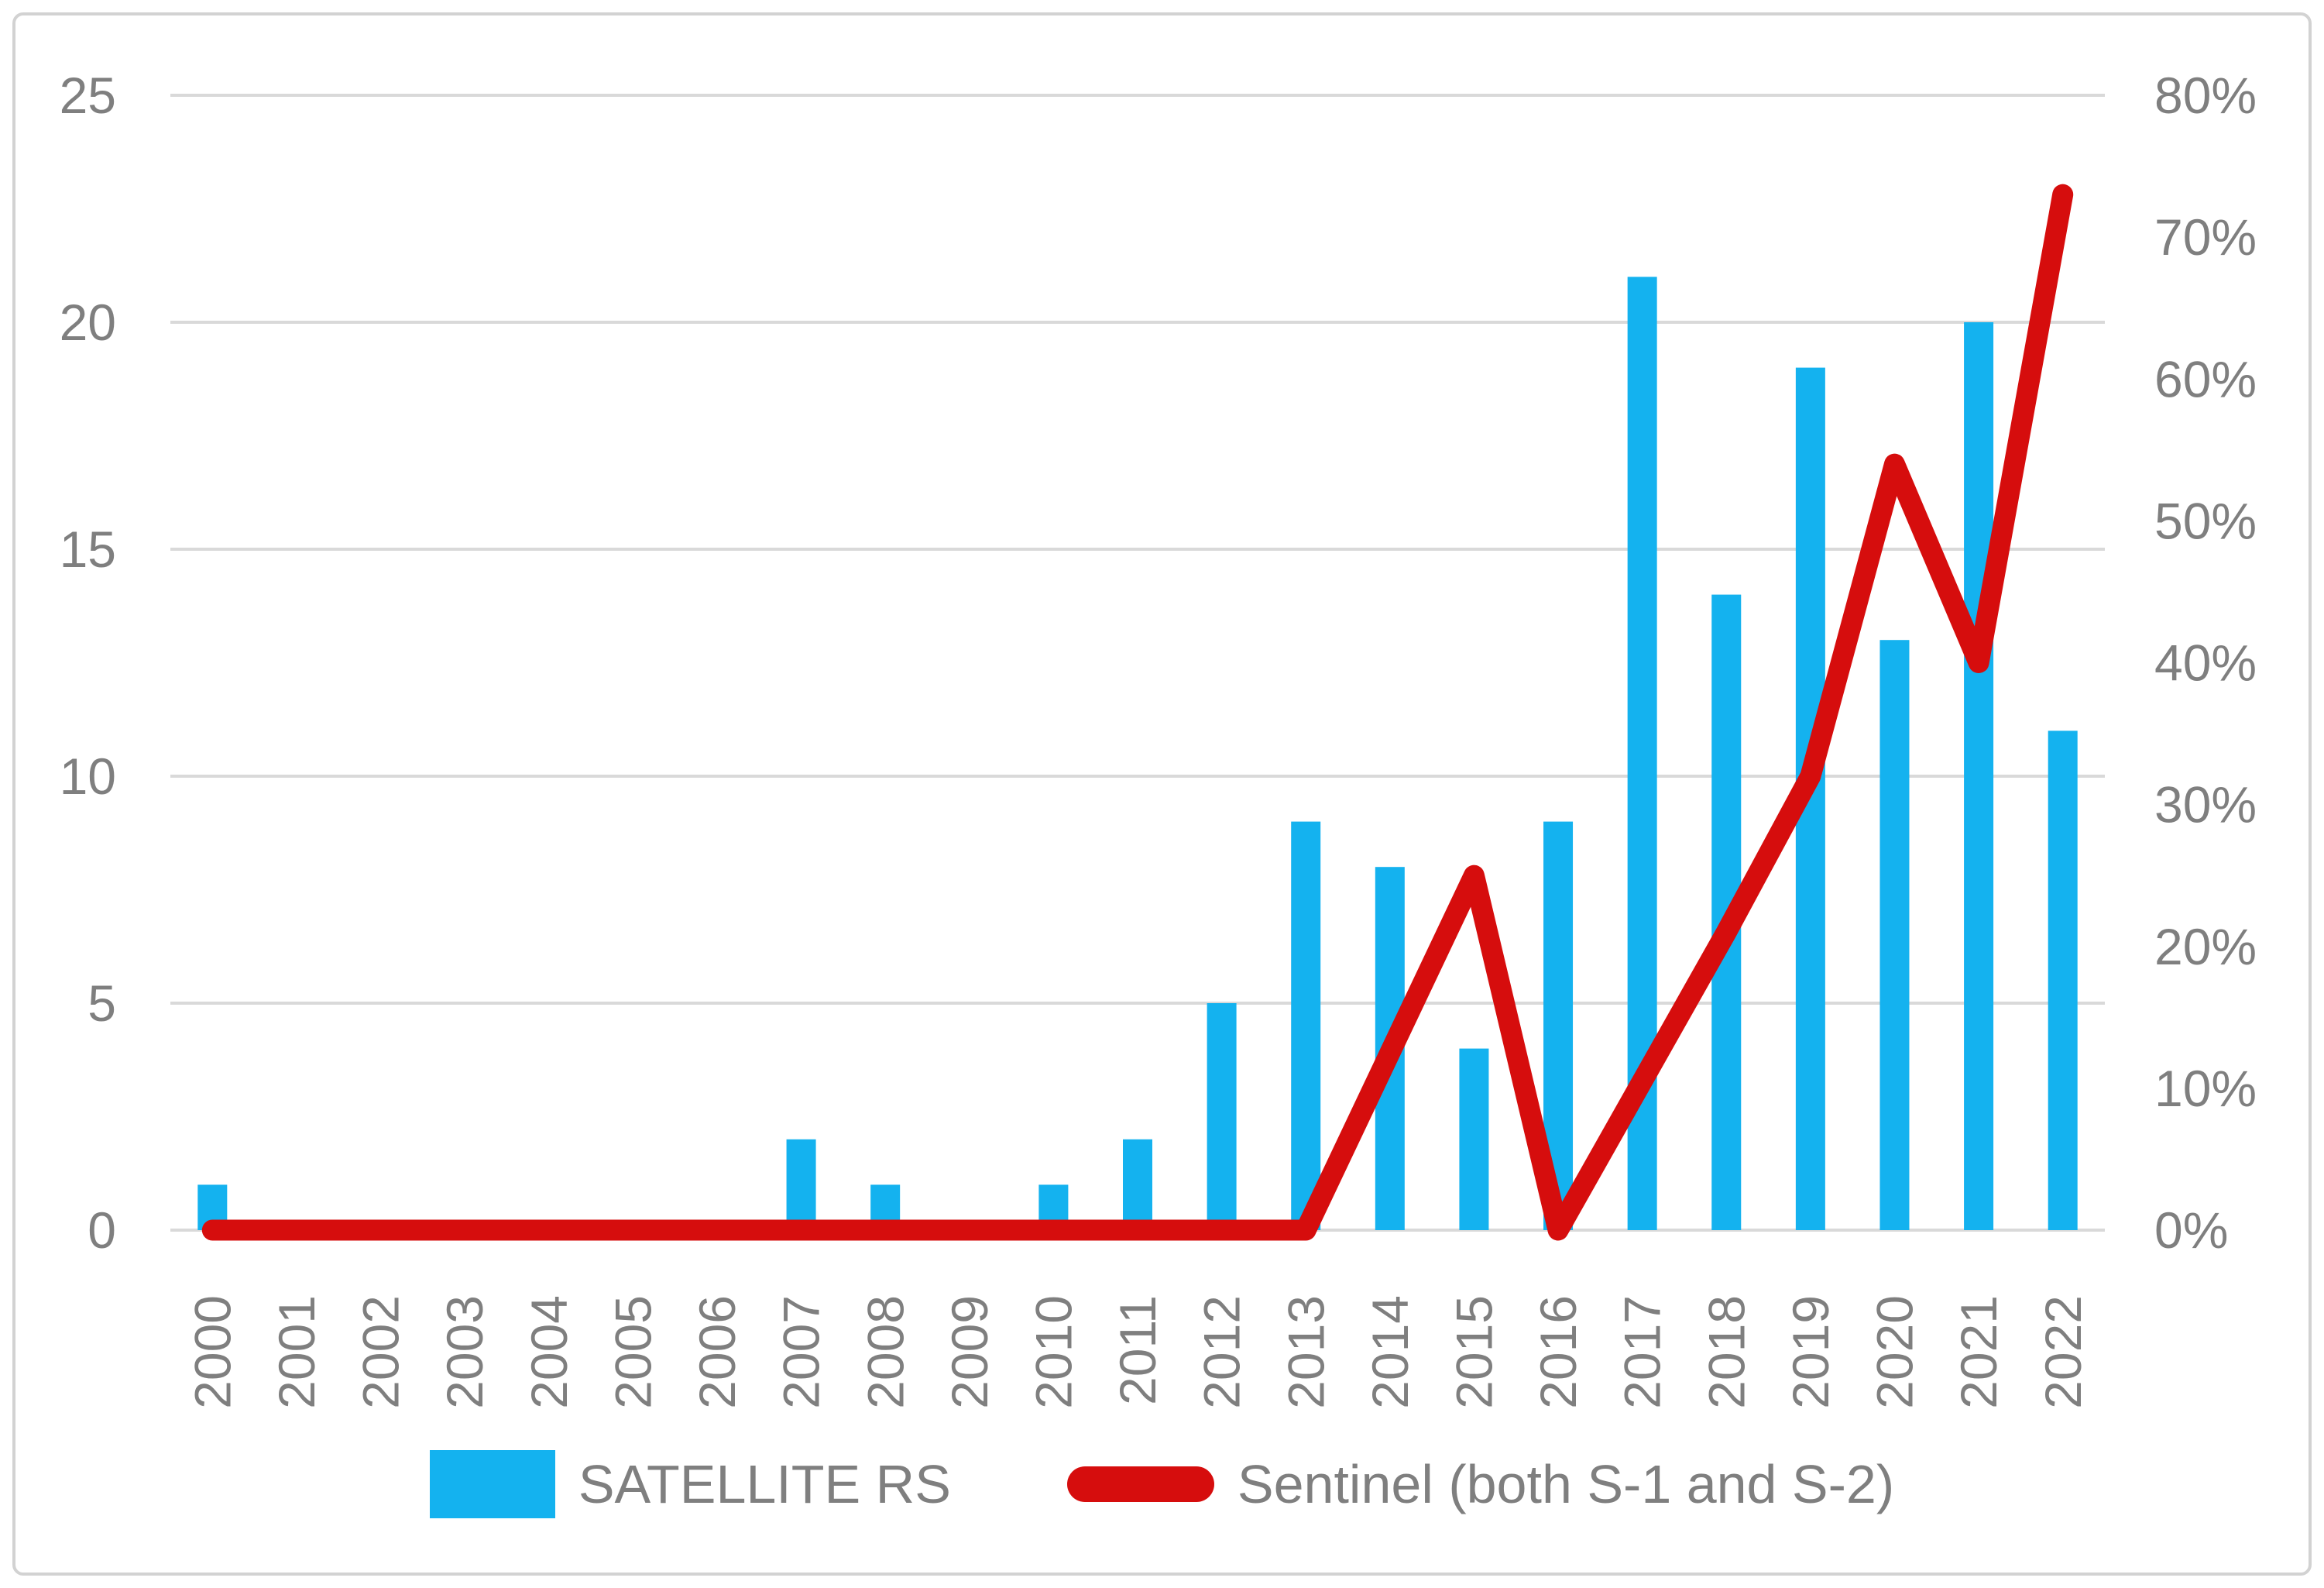  Describe the element at coordinates (1390, 1352) in the screenshot. I see `x-axis-year-label: 2014` at that location.